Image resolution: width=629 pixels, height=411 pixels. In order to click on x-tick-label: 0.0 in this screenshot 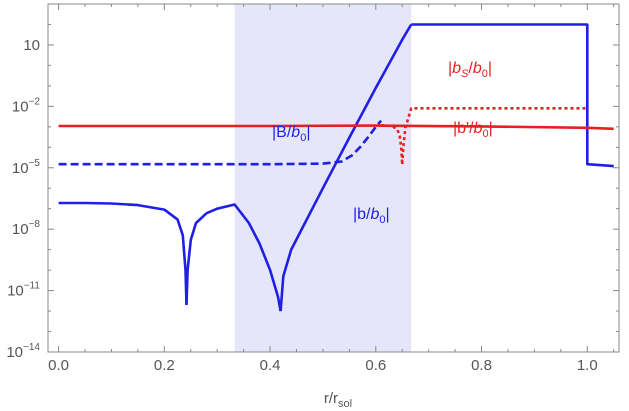, I will do `click(58, 365)`.